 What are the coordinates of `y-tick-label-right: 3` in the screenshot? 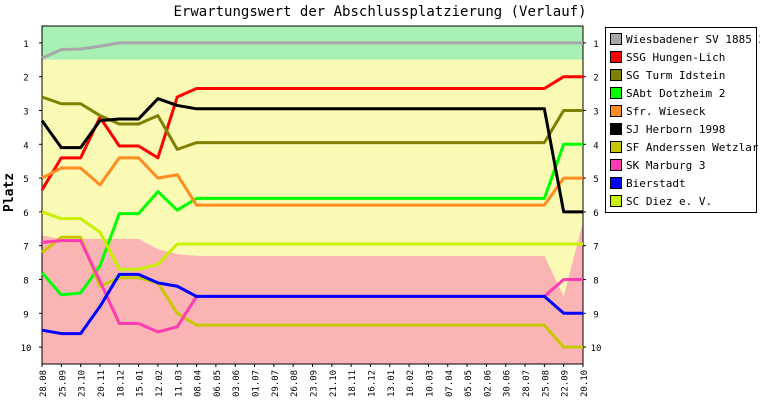 It's located at (595, 113).